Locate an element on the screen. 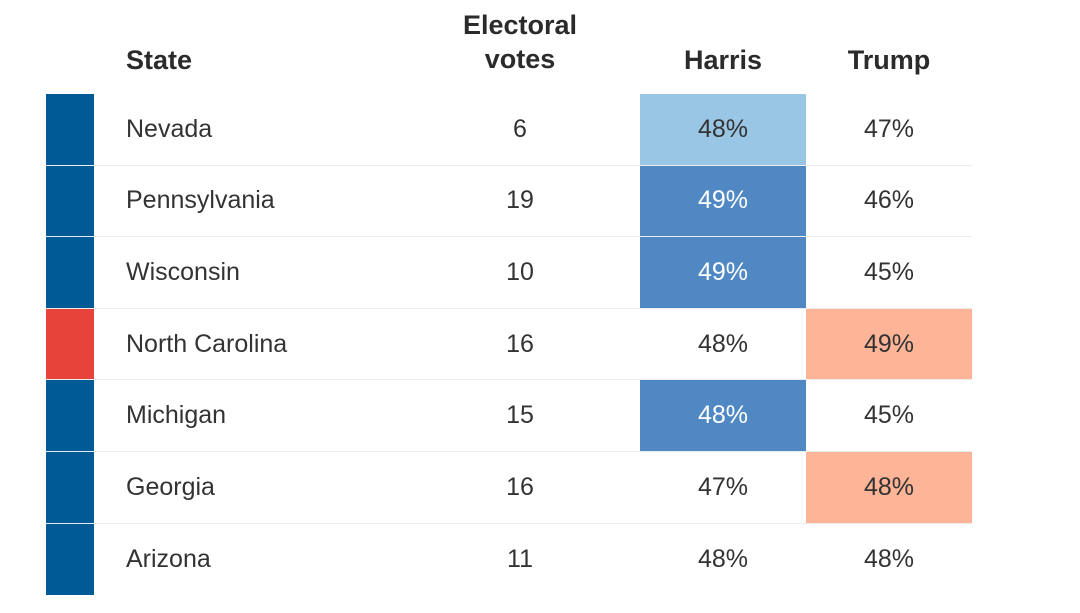 This screenshot has height=613, width=1080. header-electoral-votes: Electoral votes is located at coordinates (520, 42).